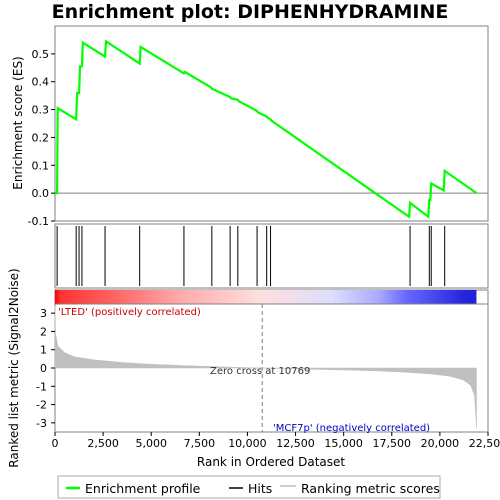  Describe the element at coordinates (392, 443) in the screenshot. I see `x-tick-label: 17,500` at that location.